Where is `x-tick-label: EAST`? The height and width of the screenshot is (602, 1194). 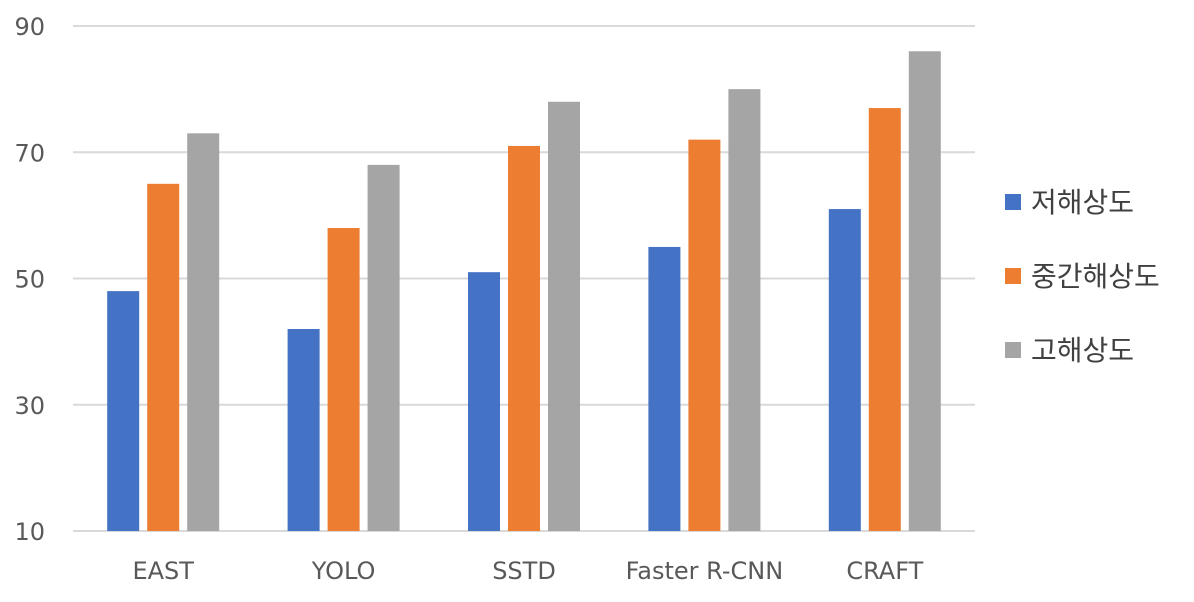 x-tick-label: EAST is located at coordinates (163, 571).